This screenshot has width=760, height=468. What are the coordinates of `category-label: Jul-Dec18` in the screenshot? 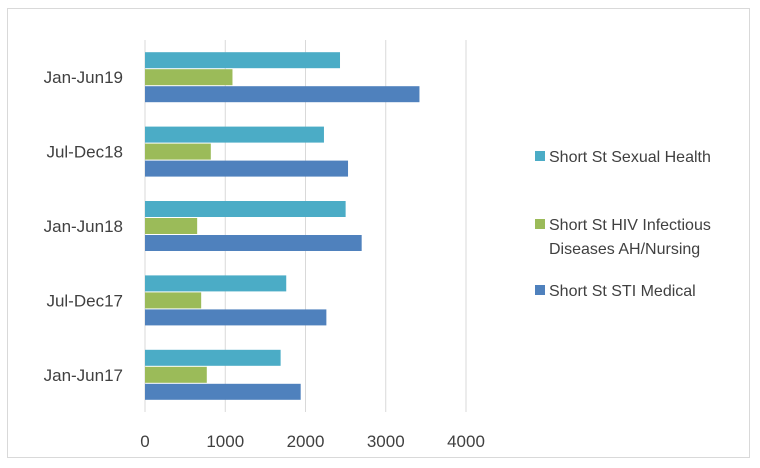 It's located at (84, 152).